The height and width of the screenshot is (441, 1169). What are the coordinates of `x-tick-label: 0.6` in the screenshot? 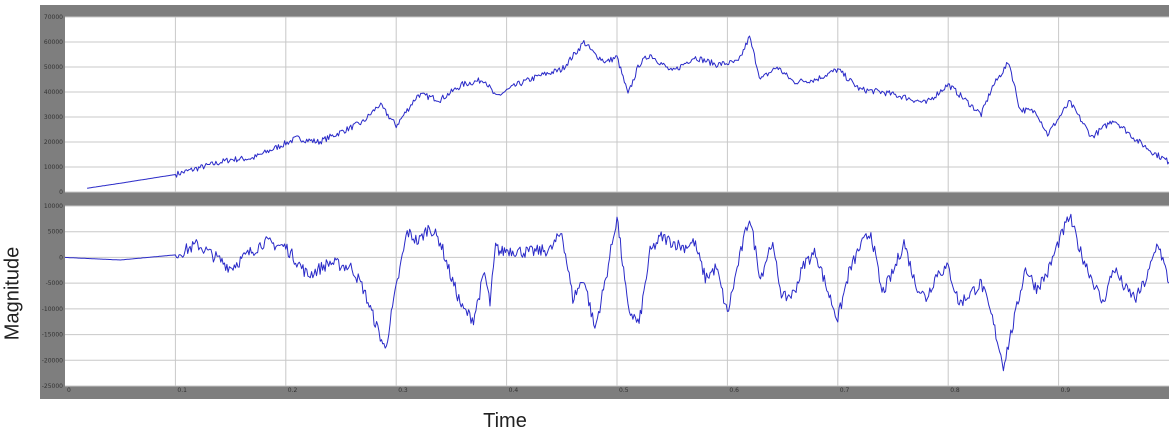 It's located at (734, 390).